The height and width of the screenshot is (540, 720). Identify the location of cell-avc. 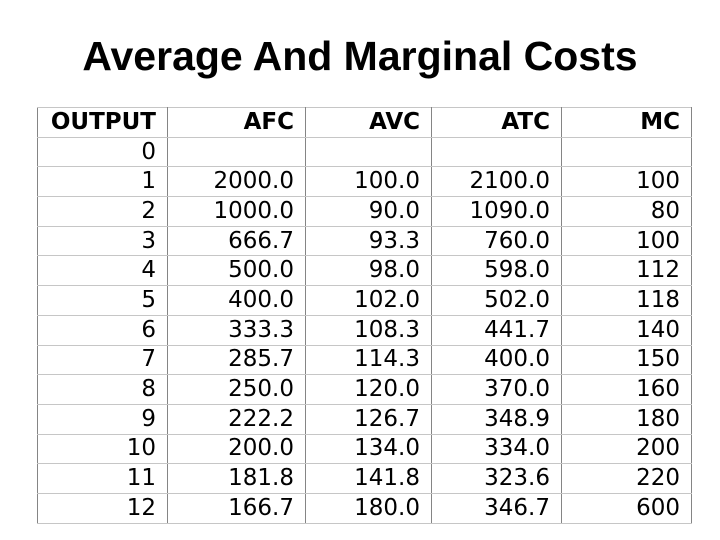
(368, 152).